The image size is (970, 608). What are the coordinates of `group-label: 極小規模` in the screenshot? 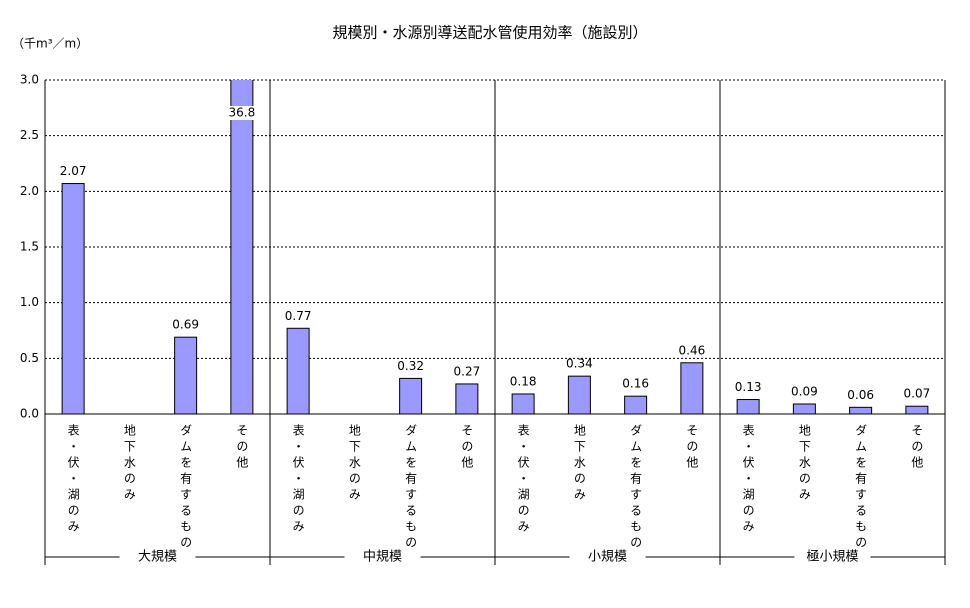 It's located at (832, 557).